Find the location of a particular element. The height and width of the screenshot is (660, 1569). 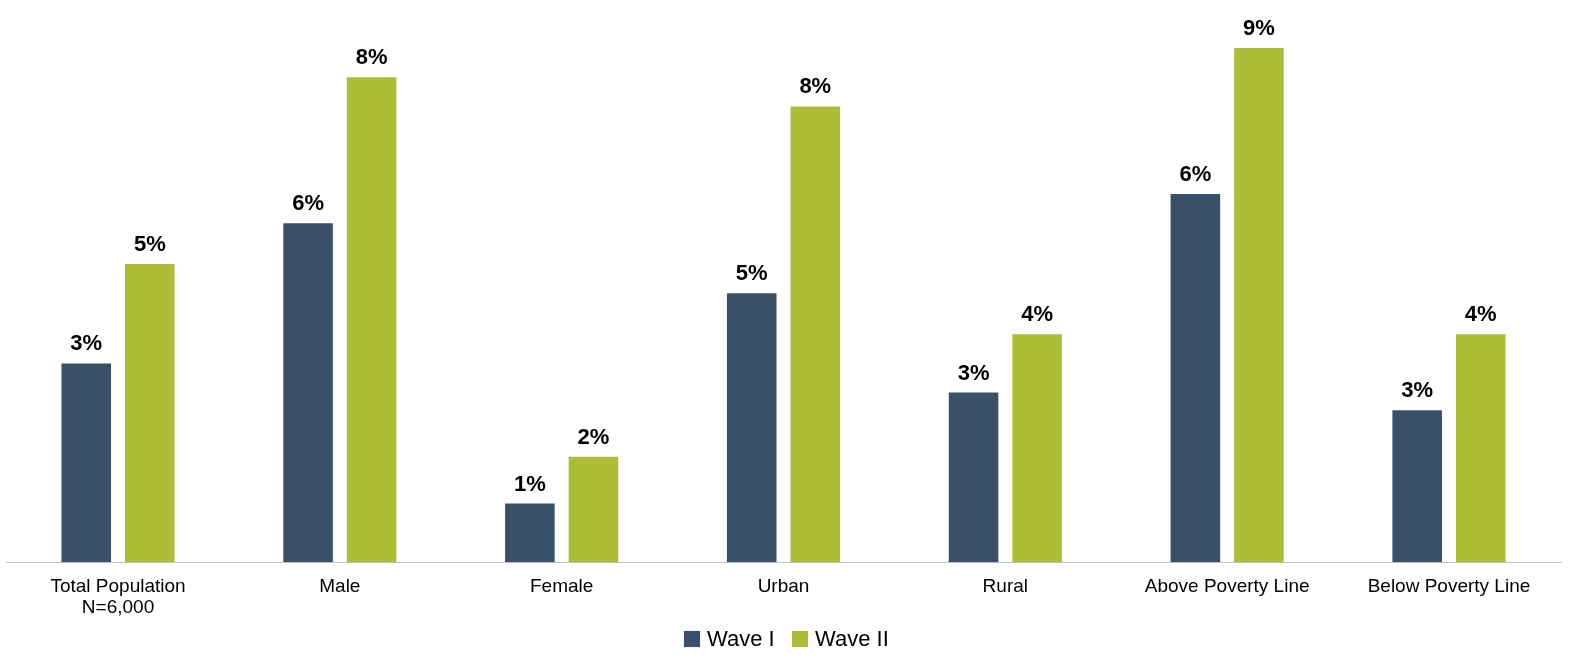

x-tick-label: Male is located at coordinates (340, 585).